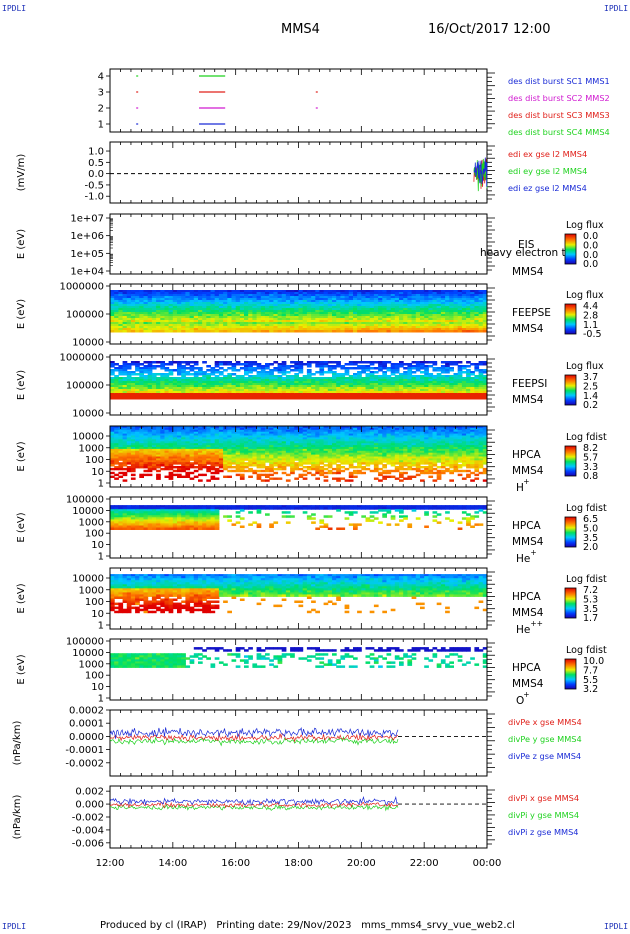 This screenshot has height=934, width=630. I want to click on colorbar-tick-label: 2.0, so click(590, 547).